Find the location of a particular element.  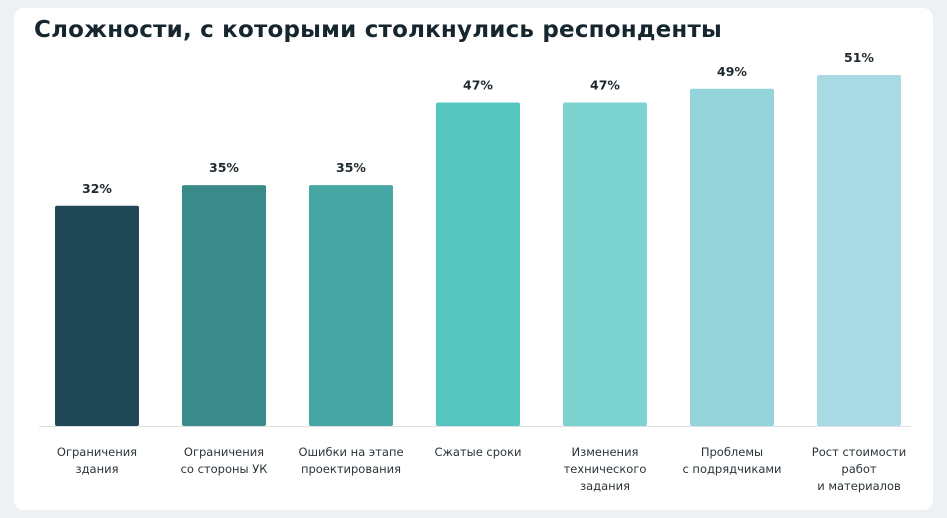

category-label-line: задания is located at coordinates (605, 486).